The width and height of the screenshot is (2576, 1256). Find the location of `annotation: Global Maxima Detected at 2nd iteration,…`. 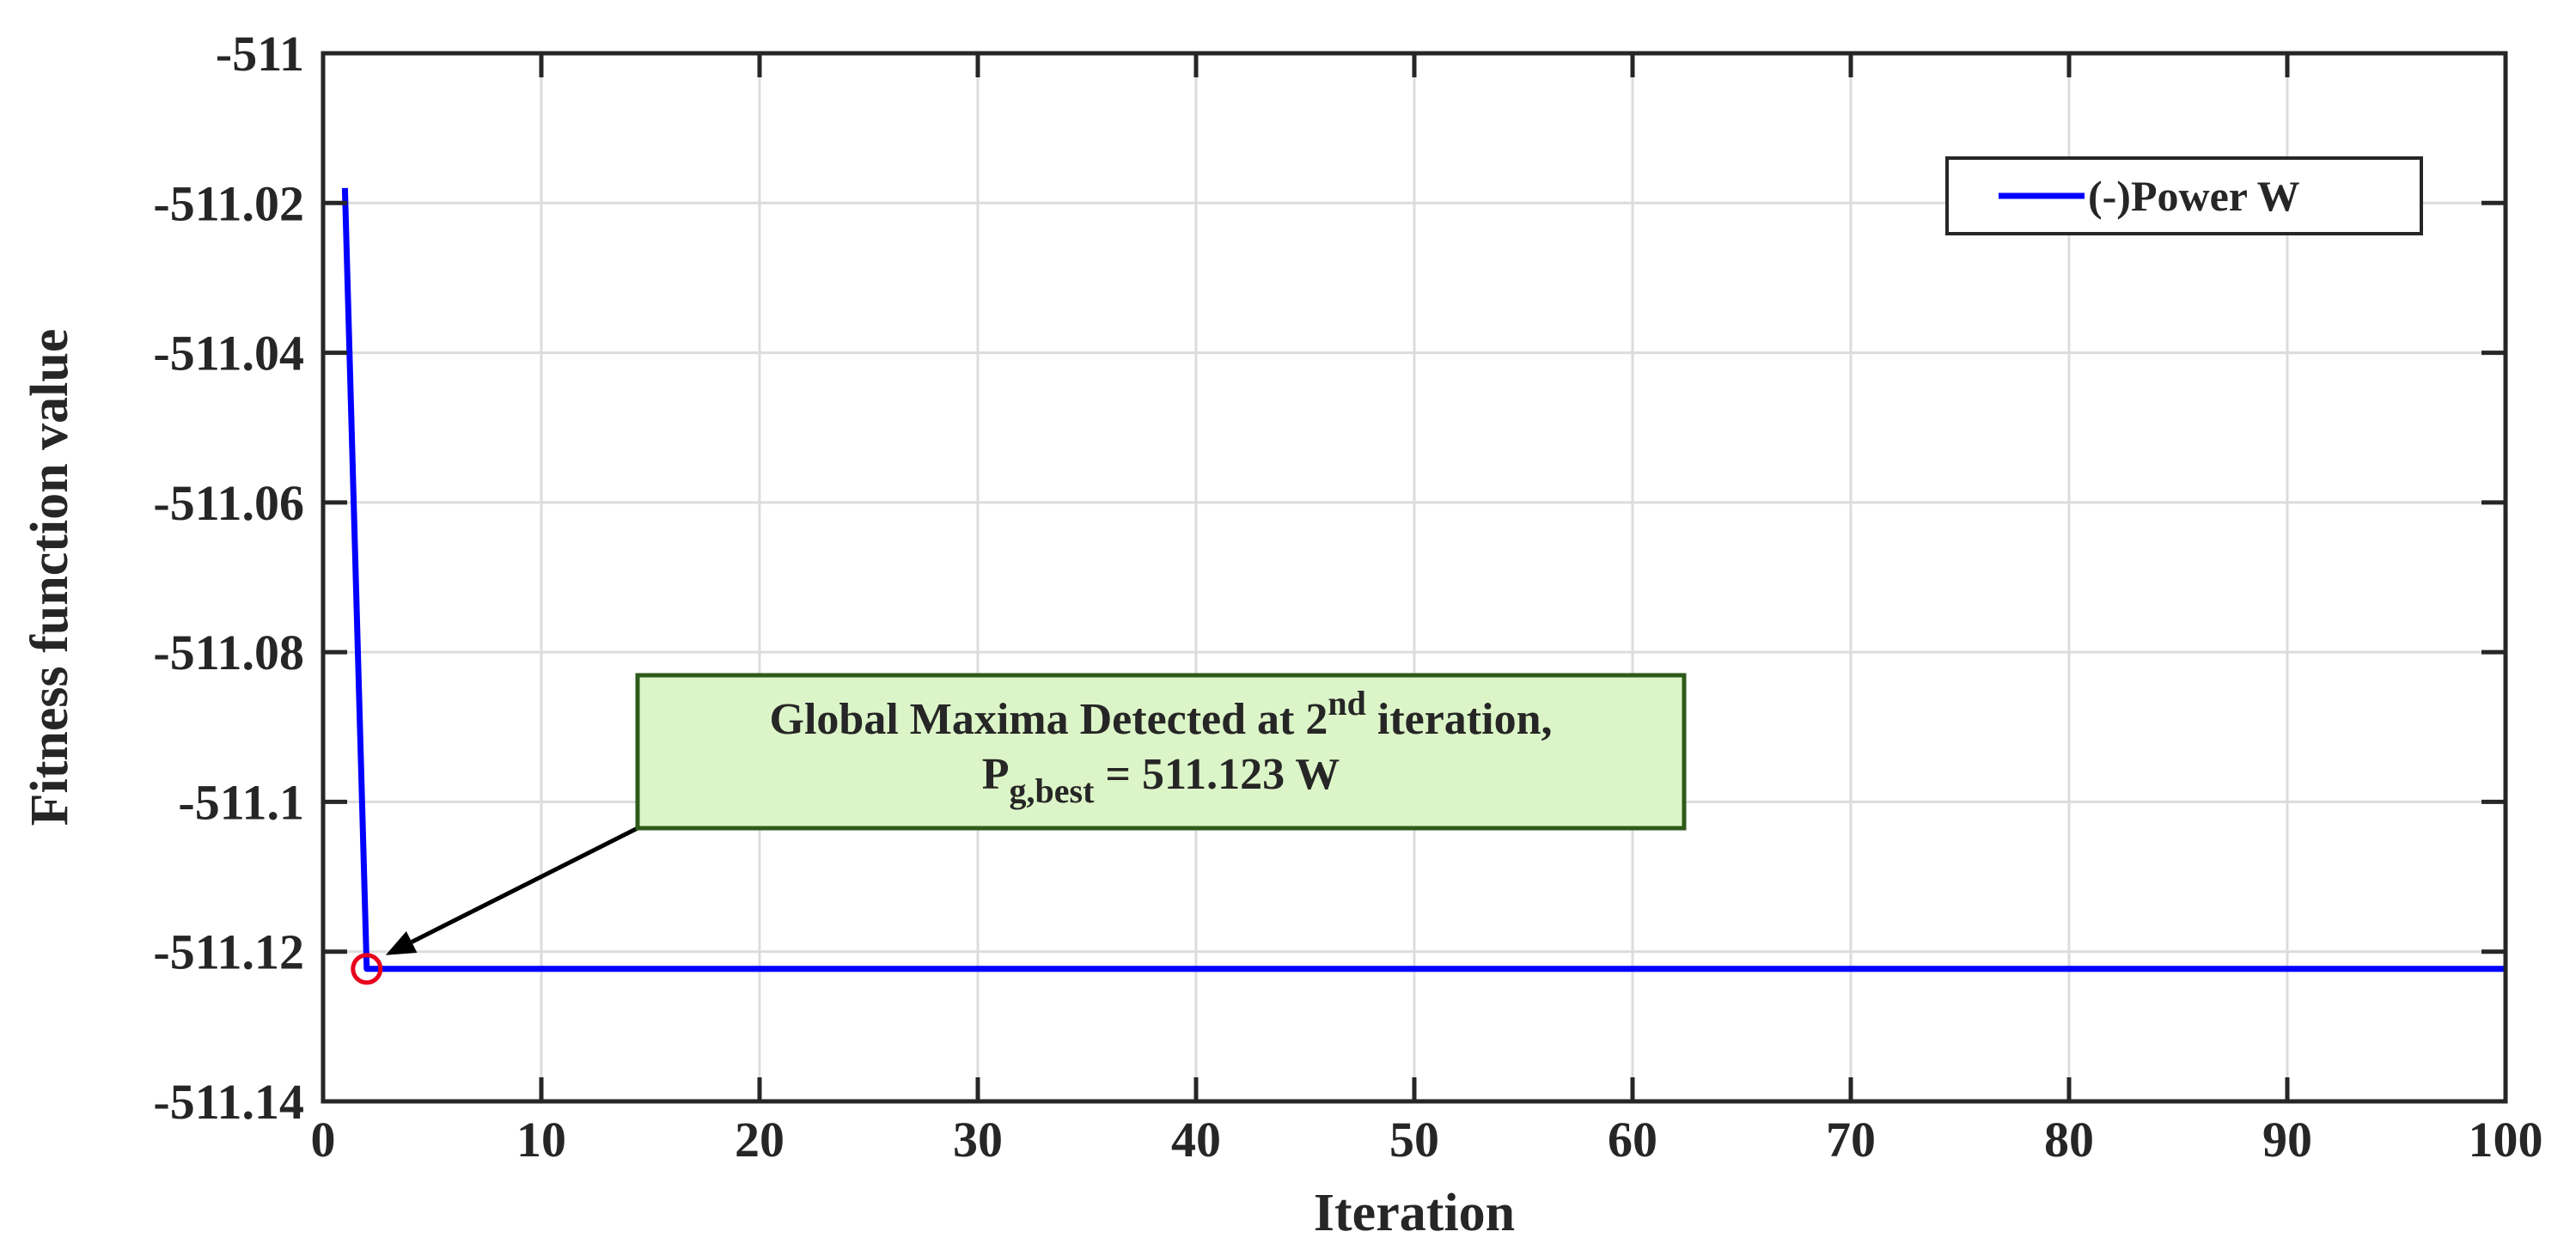

annotation: Global Maxima Detected at 2nd iteration,… is located at coordinates (1036, 814).